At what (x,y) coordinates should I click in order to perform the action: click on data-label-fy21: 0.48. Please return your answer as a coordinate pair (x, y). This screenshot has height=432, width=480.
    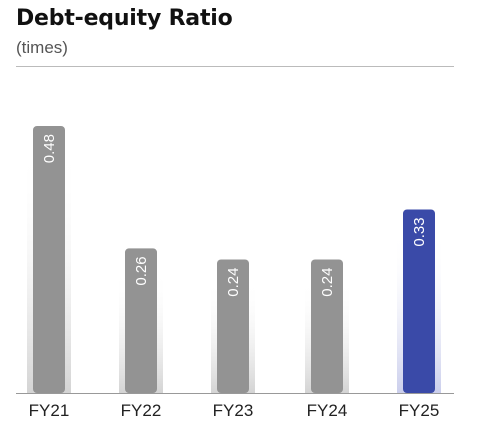
    Looking at the image, I should click on (49, 148).